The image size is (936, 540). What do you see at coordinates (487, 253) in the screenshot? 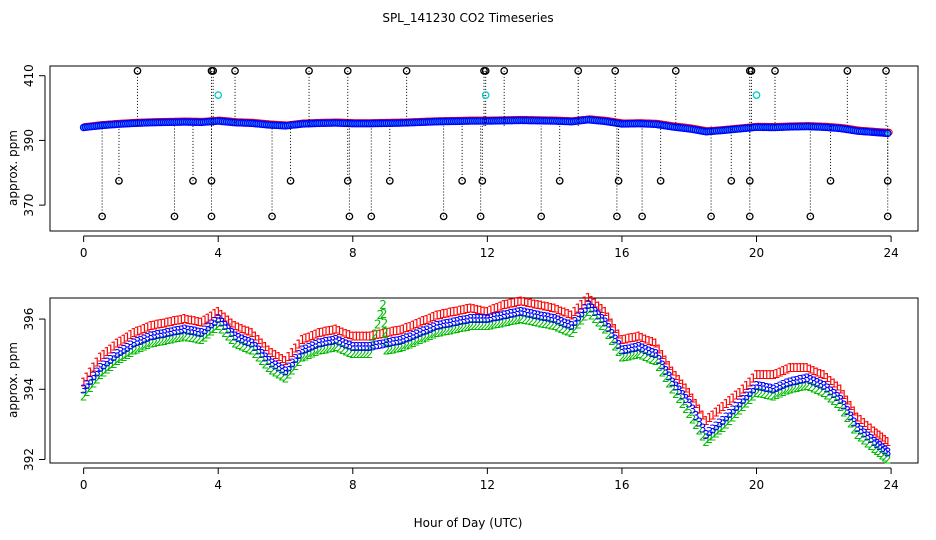
I see `top-x-tick-label: 12` at bounding box center [487, 253].